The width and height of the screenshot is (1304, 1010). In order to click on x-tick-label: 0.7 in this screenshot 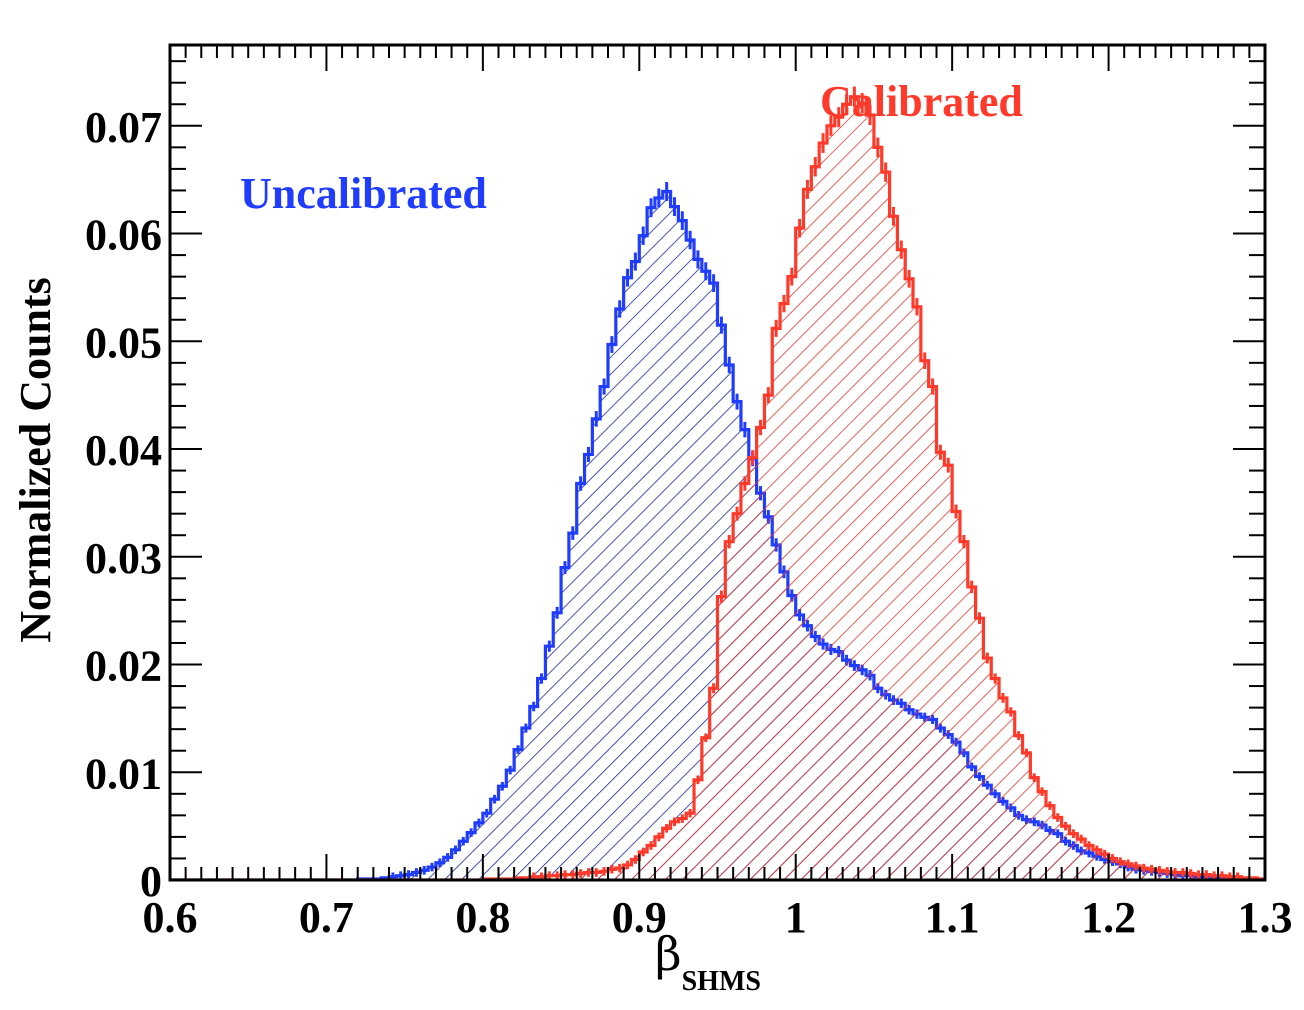, I will do `click(326, 917)`.